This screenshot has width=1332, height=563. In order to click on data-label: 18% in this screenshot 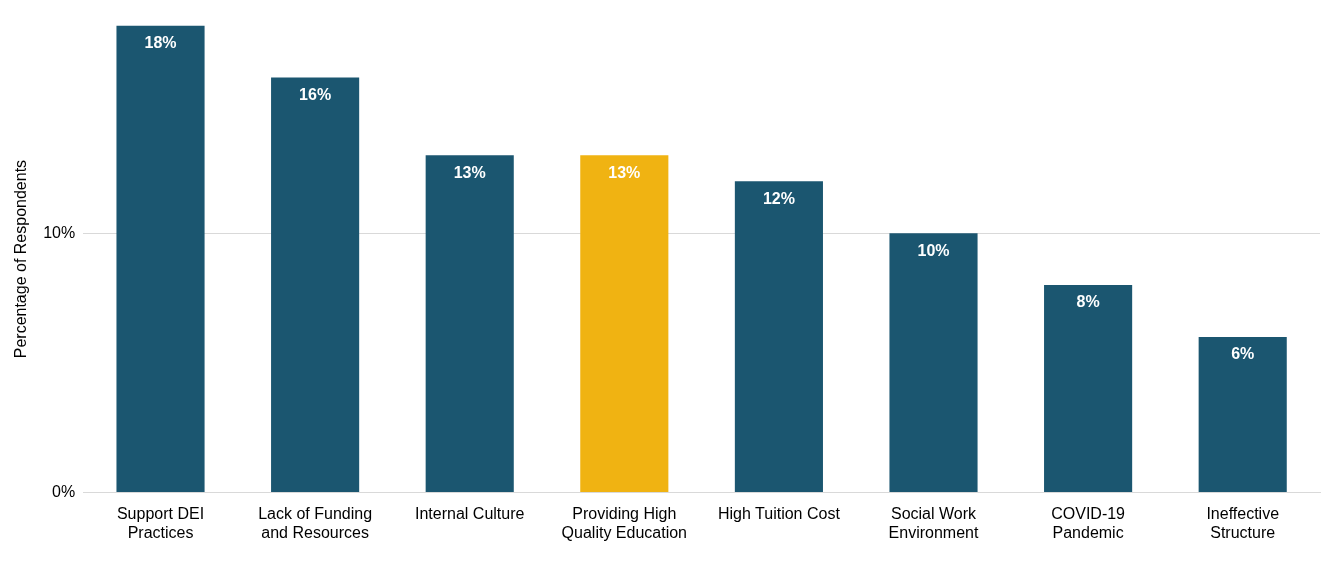, I will do `click(160, 43)`.